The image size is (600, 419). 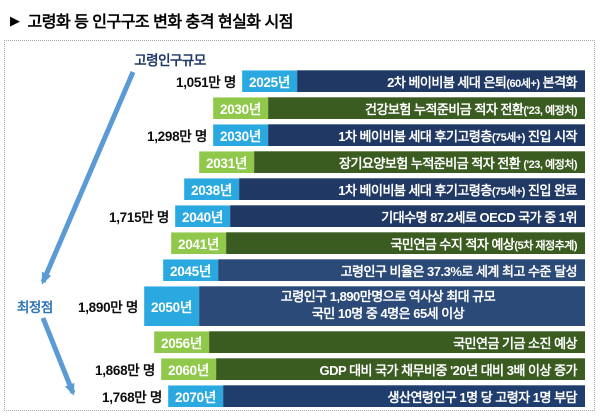 I want to click on event-bar: GDP 대비 국가 채무비중 '20년 대비 3배 이상 증가, so click(x=400, y=369).